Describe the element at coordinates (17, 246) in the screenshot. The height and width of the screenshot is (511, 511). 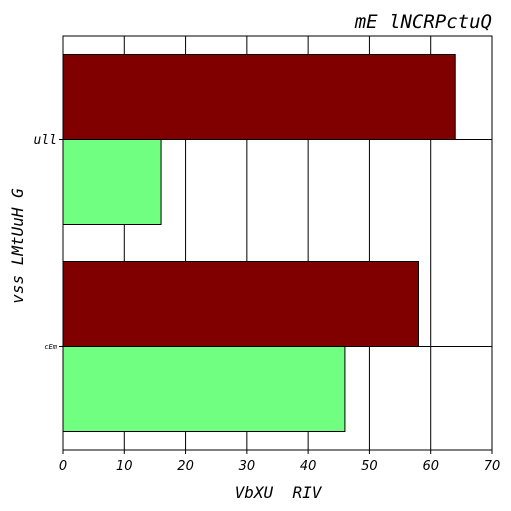
I see `y-axis-label: vss LMtUuH G` at that location.